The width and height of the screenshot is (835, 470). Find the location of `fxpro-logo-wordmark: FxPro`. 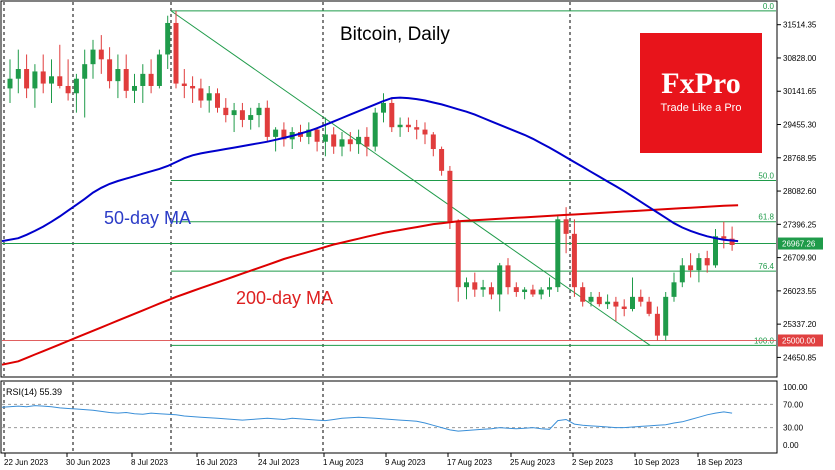

fxpro-logo-wordmark: FxPro is located at coordinates (701, 83).